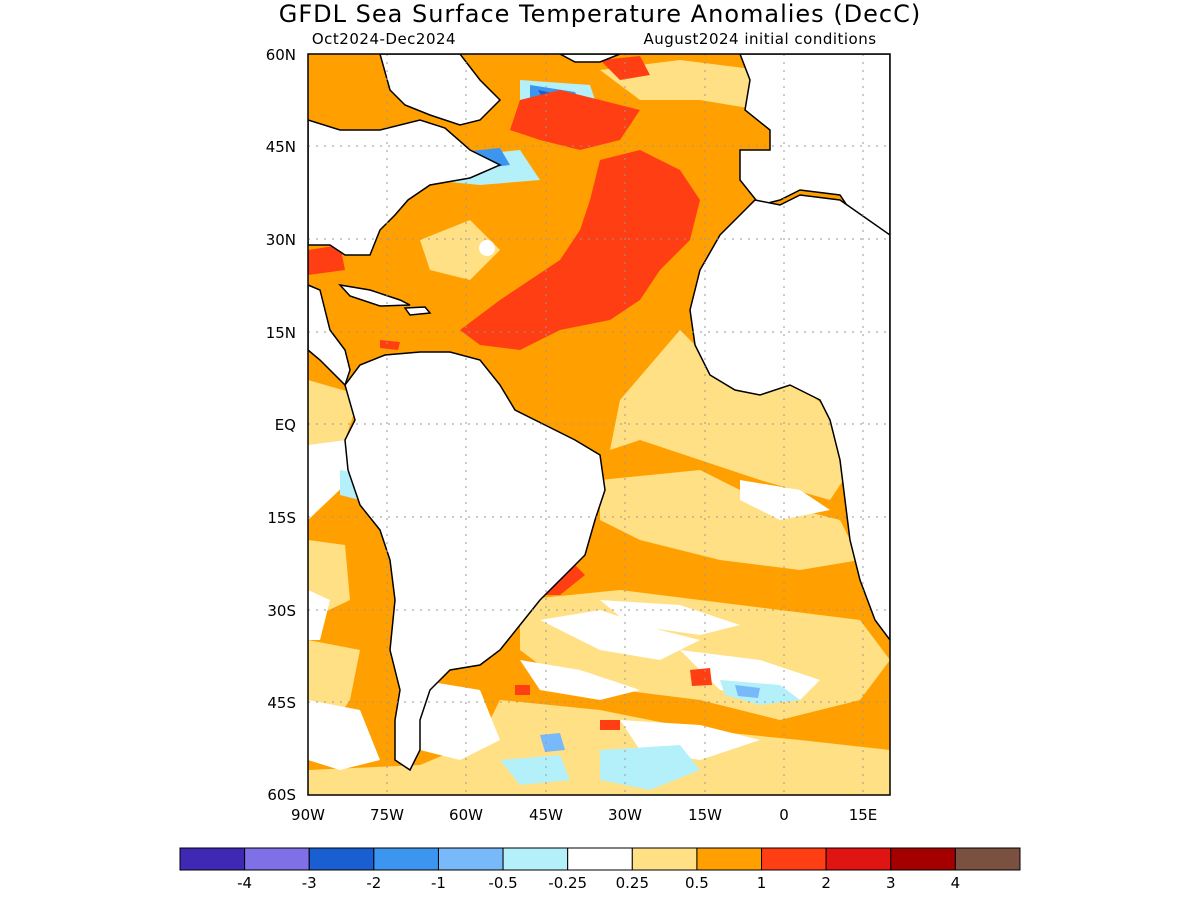 The height and width of the screenshot is (900, 1200). Describe the element at coordinates (590, 58) in the screenshot. I see `greenland-land` at that location.